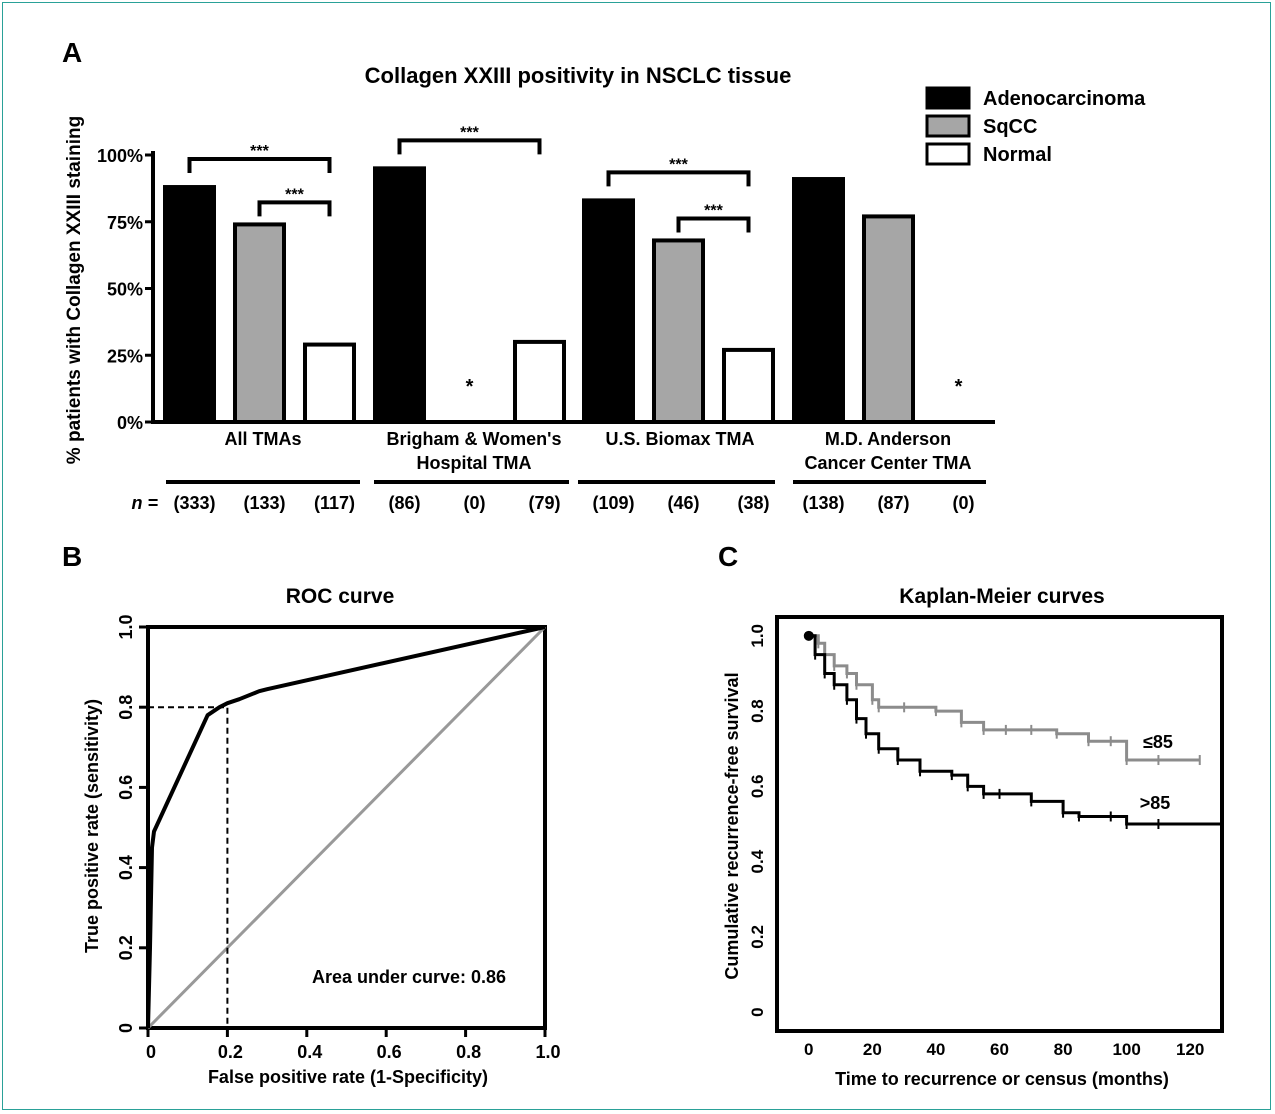 The height and width of the screenshot is (1114, 1275). Describe the element at coordinates (872, 1049) in the screenshot. I see `panel-c-x-tick-label: 20` at that location.